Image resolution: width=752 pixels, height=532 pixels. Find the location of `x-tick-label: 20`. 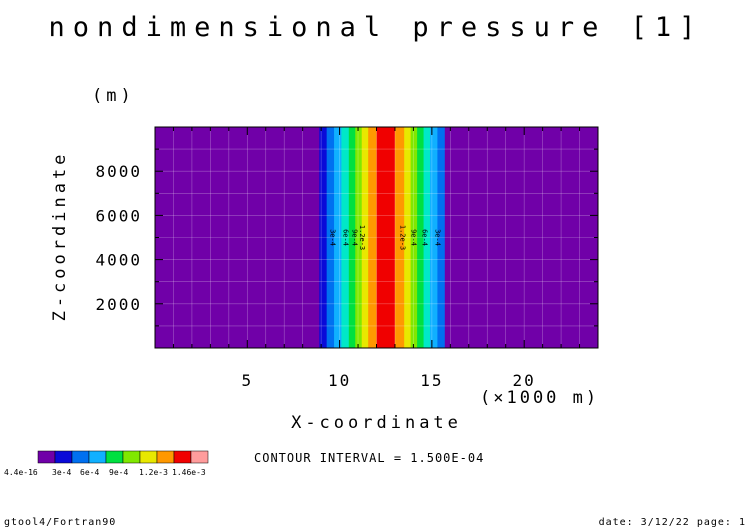

x-tick-label: 20 is located at coordinates (524, 380).